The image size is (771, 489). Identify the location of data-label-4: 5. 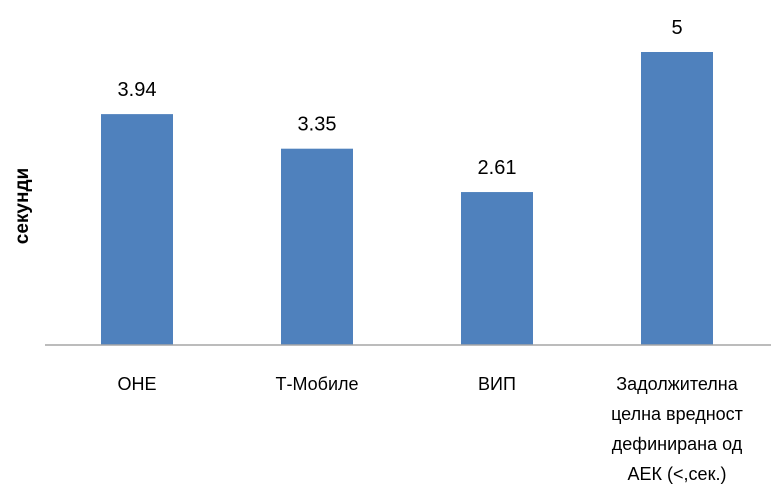
(676, 28).